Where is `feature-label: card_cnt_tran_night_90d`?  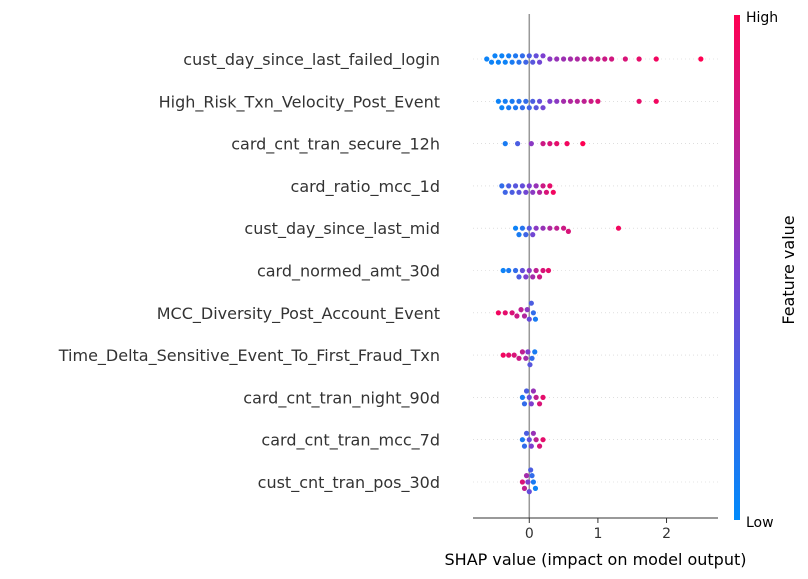
feature-label: card_cnt_tran_night_90d is located at coordinates (341, 398).